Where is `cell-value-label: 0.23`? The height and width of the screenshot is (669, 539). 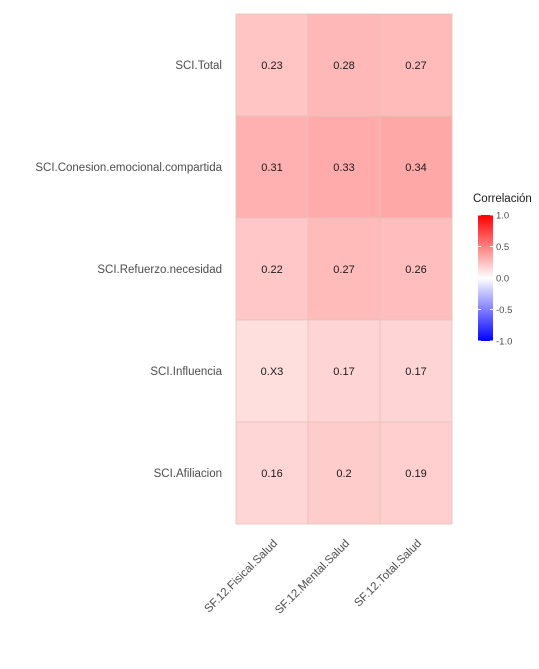
cell-value-label: 0.23 is located at coordinates (271, 66).